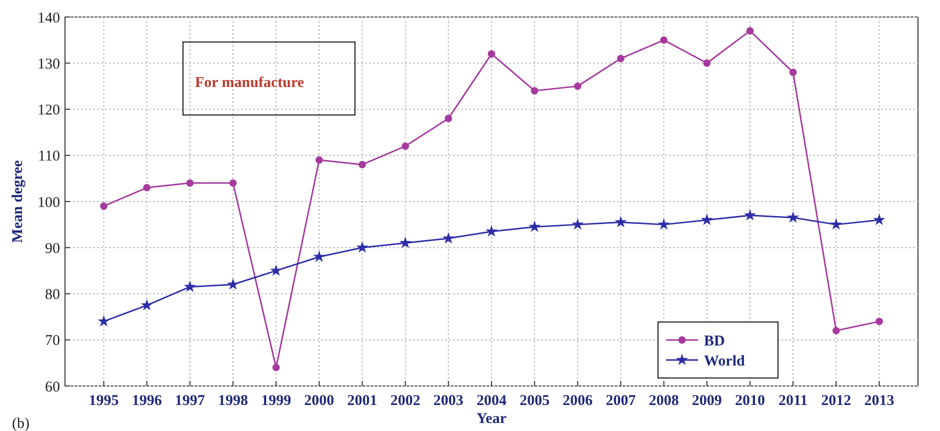 The image size is (940, 431). Describe the element at coordinates (535, 401) in the screenshot. I see `x-tick-label: 2005` at that location.